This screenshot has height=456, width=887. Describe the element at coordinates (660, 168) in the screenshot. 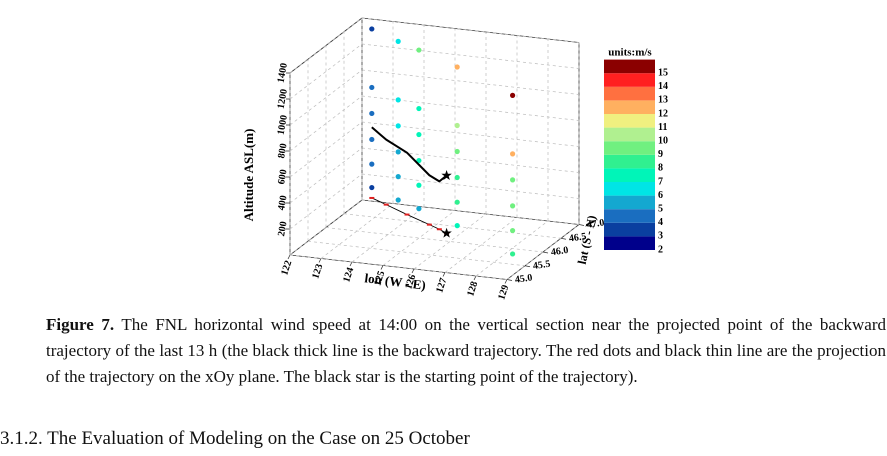

I see `colorbar-label: 8` at that location.